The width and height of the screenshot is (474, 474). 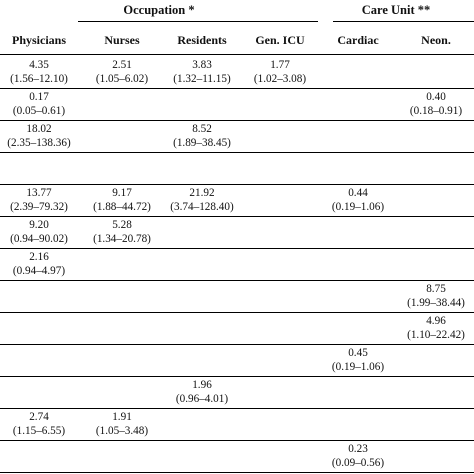 What do you see at coordinates (39, 79) in the screenshot?
I see `confidence-interval: (1.56–12.10)` at bounding box center [39, 79].